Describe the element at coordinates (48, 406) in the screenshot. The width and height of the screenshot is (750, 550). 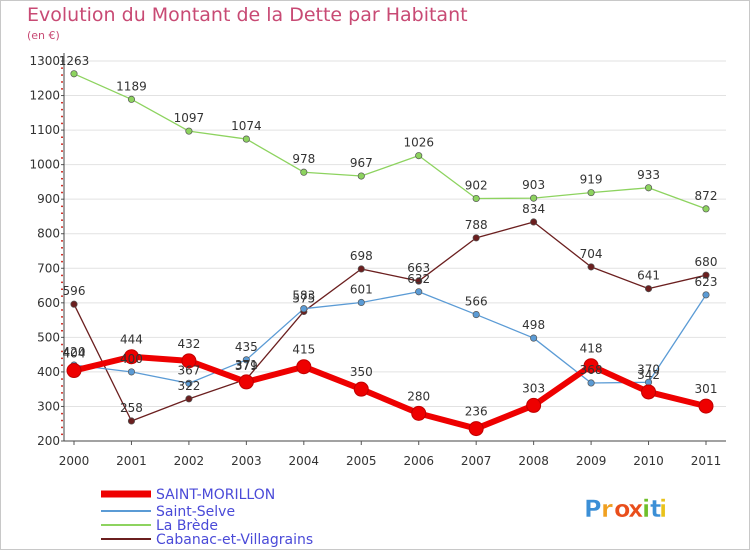
I see `y-tick-label: 300` at that location.